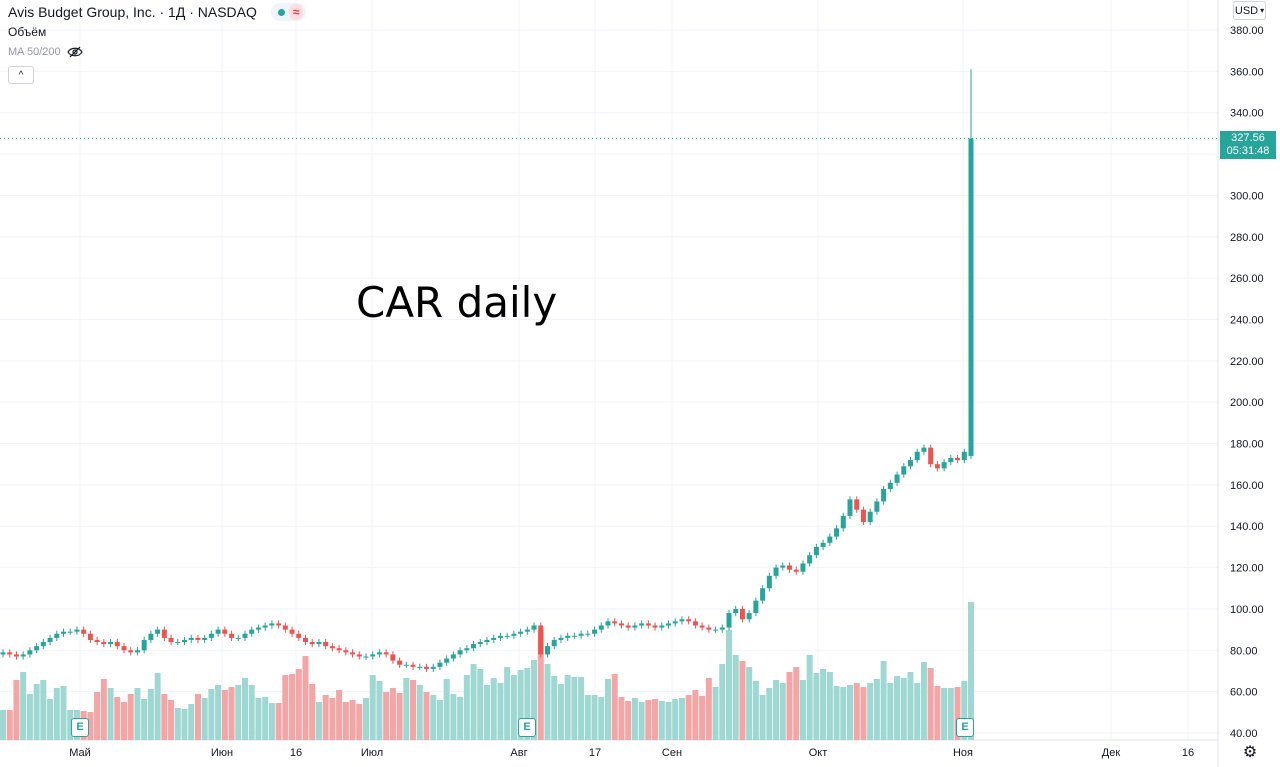 The image size is (1280, 767). I want to click on x-axis-tick-label: Окт, so click(818, 753).